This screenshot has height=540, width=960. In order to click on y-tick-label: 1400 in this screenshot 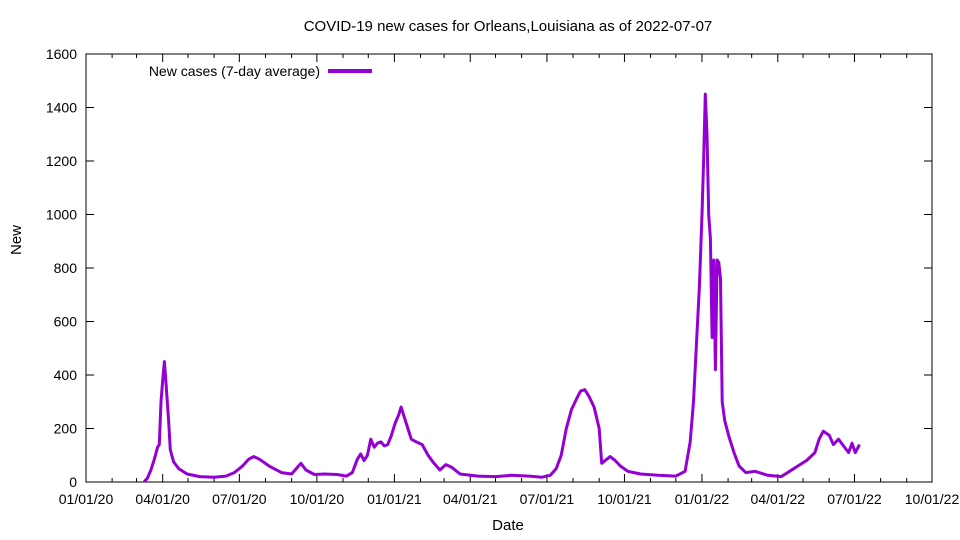, I will do `click(61, 108)`.